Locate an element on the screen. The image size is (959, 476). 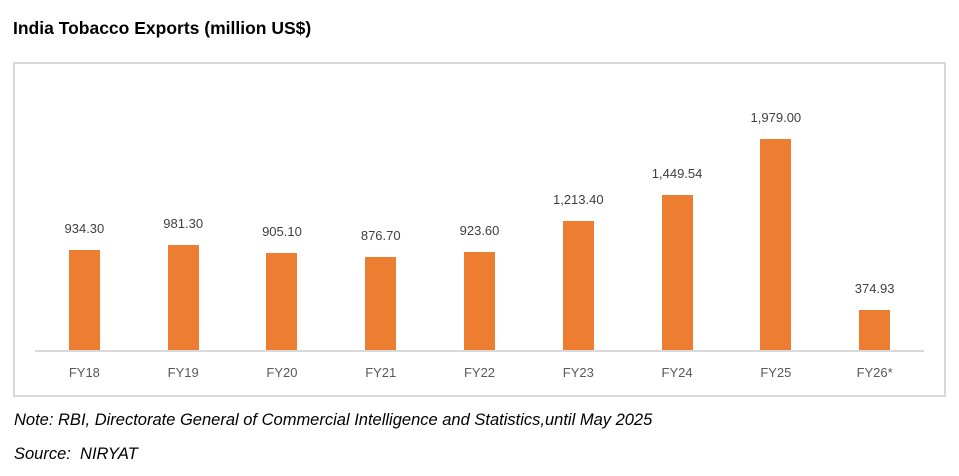
x-axis-tick-label: FY25 is located at coordinates (776, 372).